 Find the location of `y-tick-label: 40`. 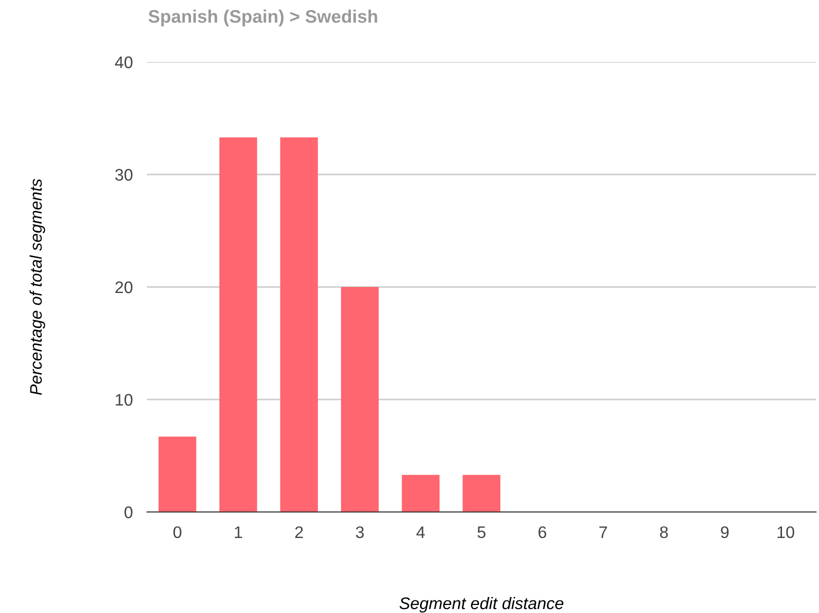

y-tick-label: 40 is located at coordinates (123, 62).